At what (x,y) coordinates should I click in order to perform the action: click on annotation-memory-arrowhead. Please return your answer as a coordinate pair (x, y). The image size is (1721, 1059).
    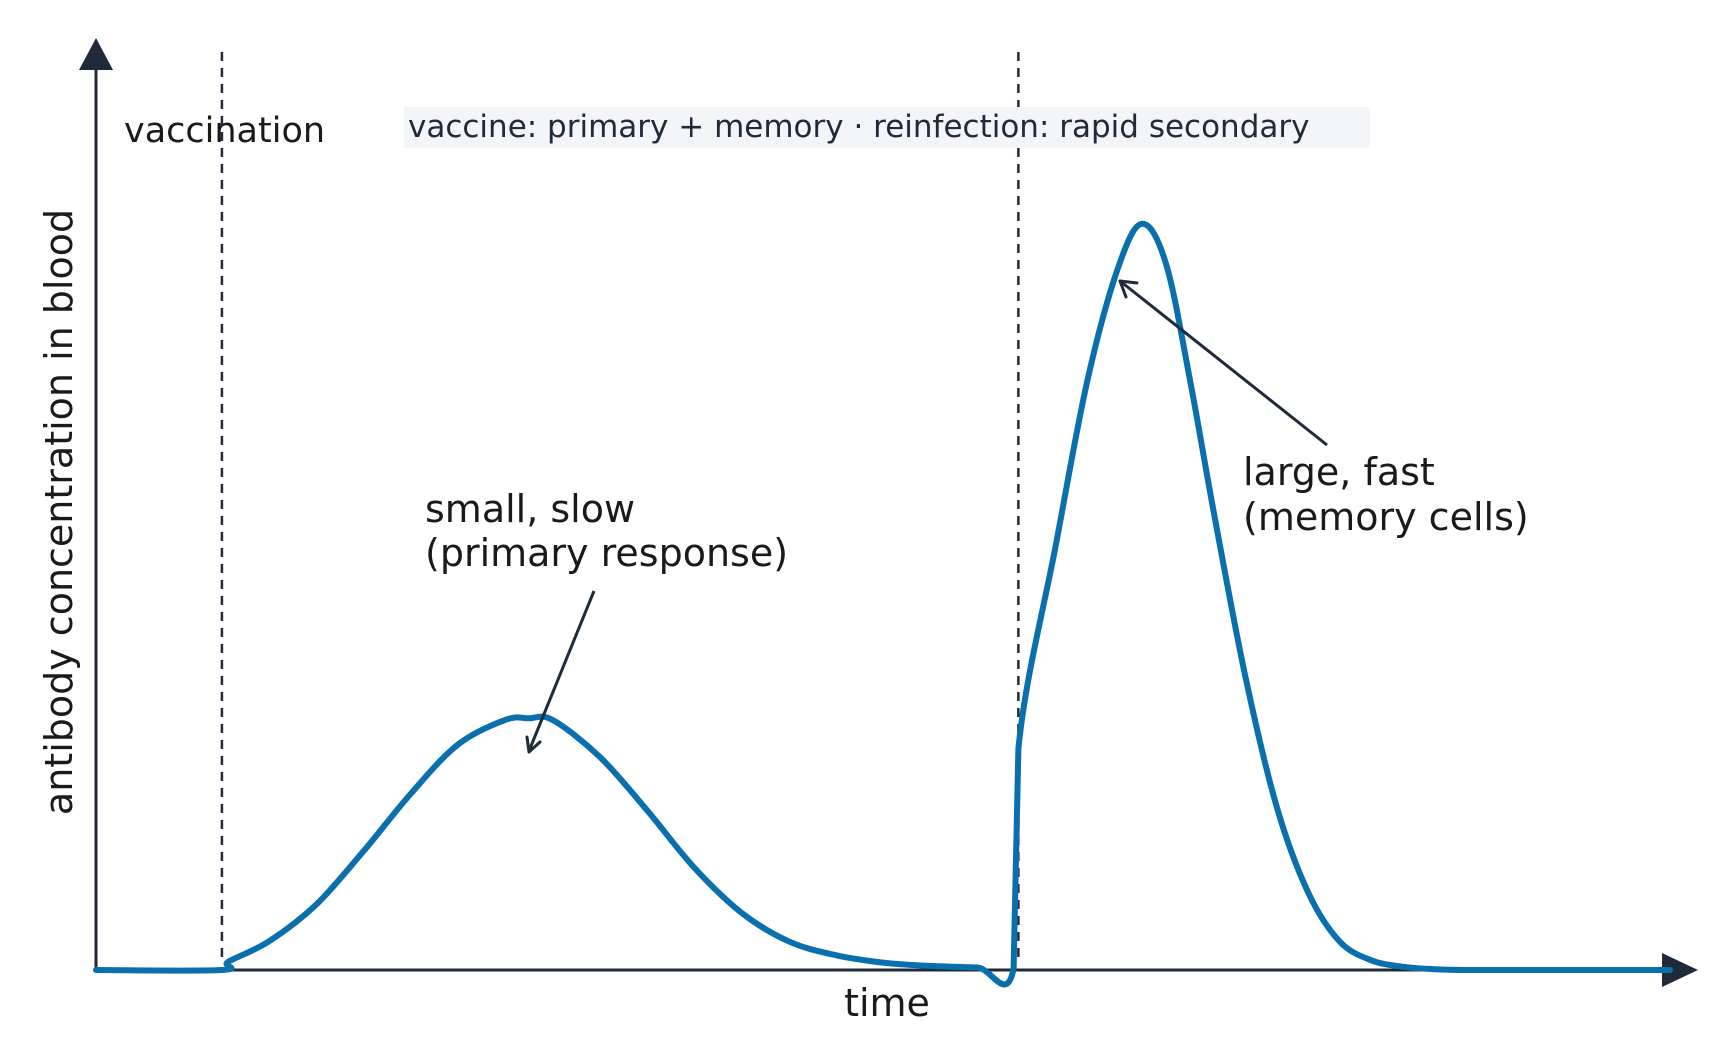
    Looking at the image, I should click on (1128, 289).